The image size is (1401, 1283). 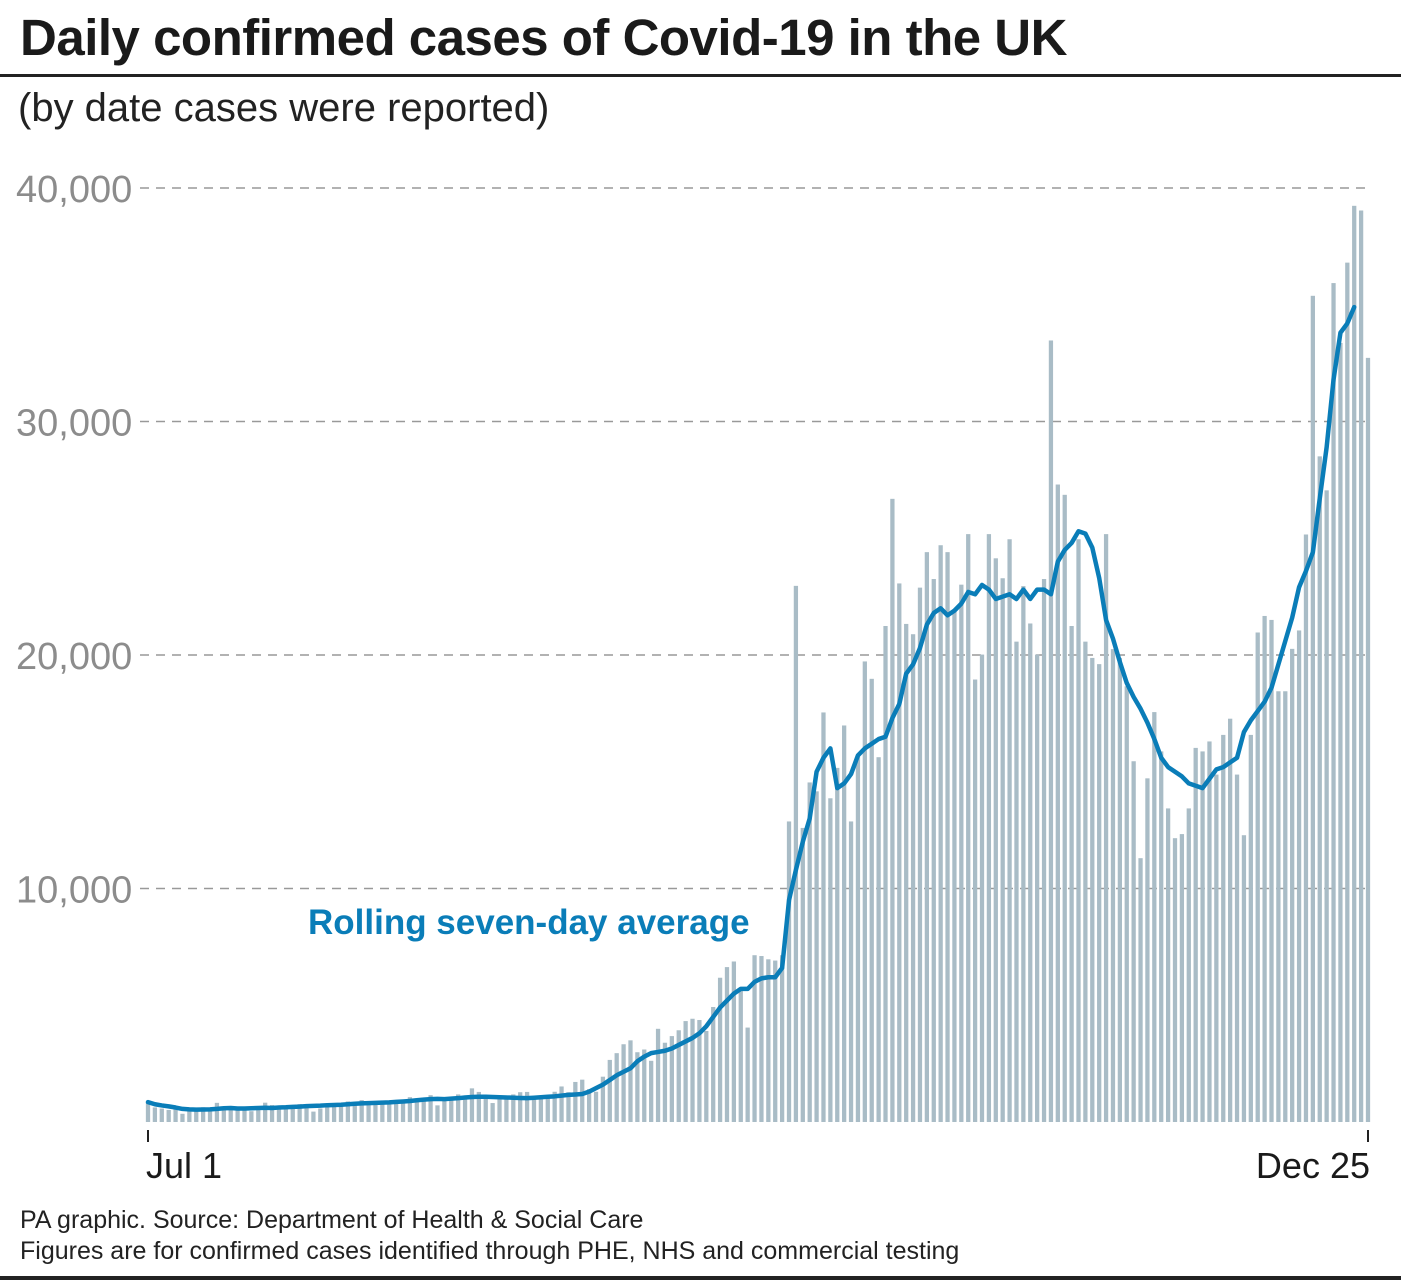 I want to click on y-tick-label: 20,000, so click(x=74, y=657).